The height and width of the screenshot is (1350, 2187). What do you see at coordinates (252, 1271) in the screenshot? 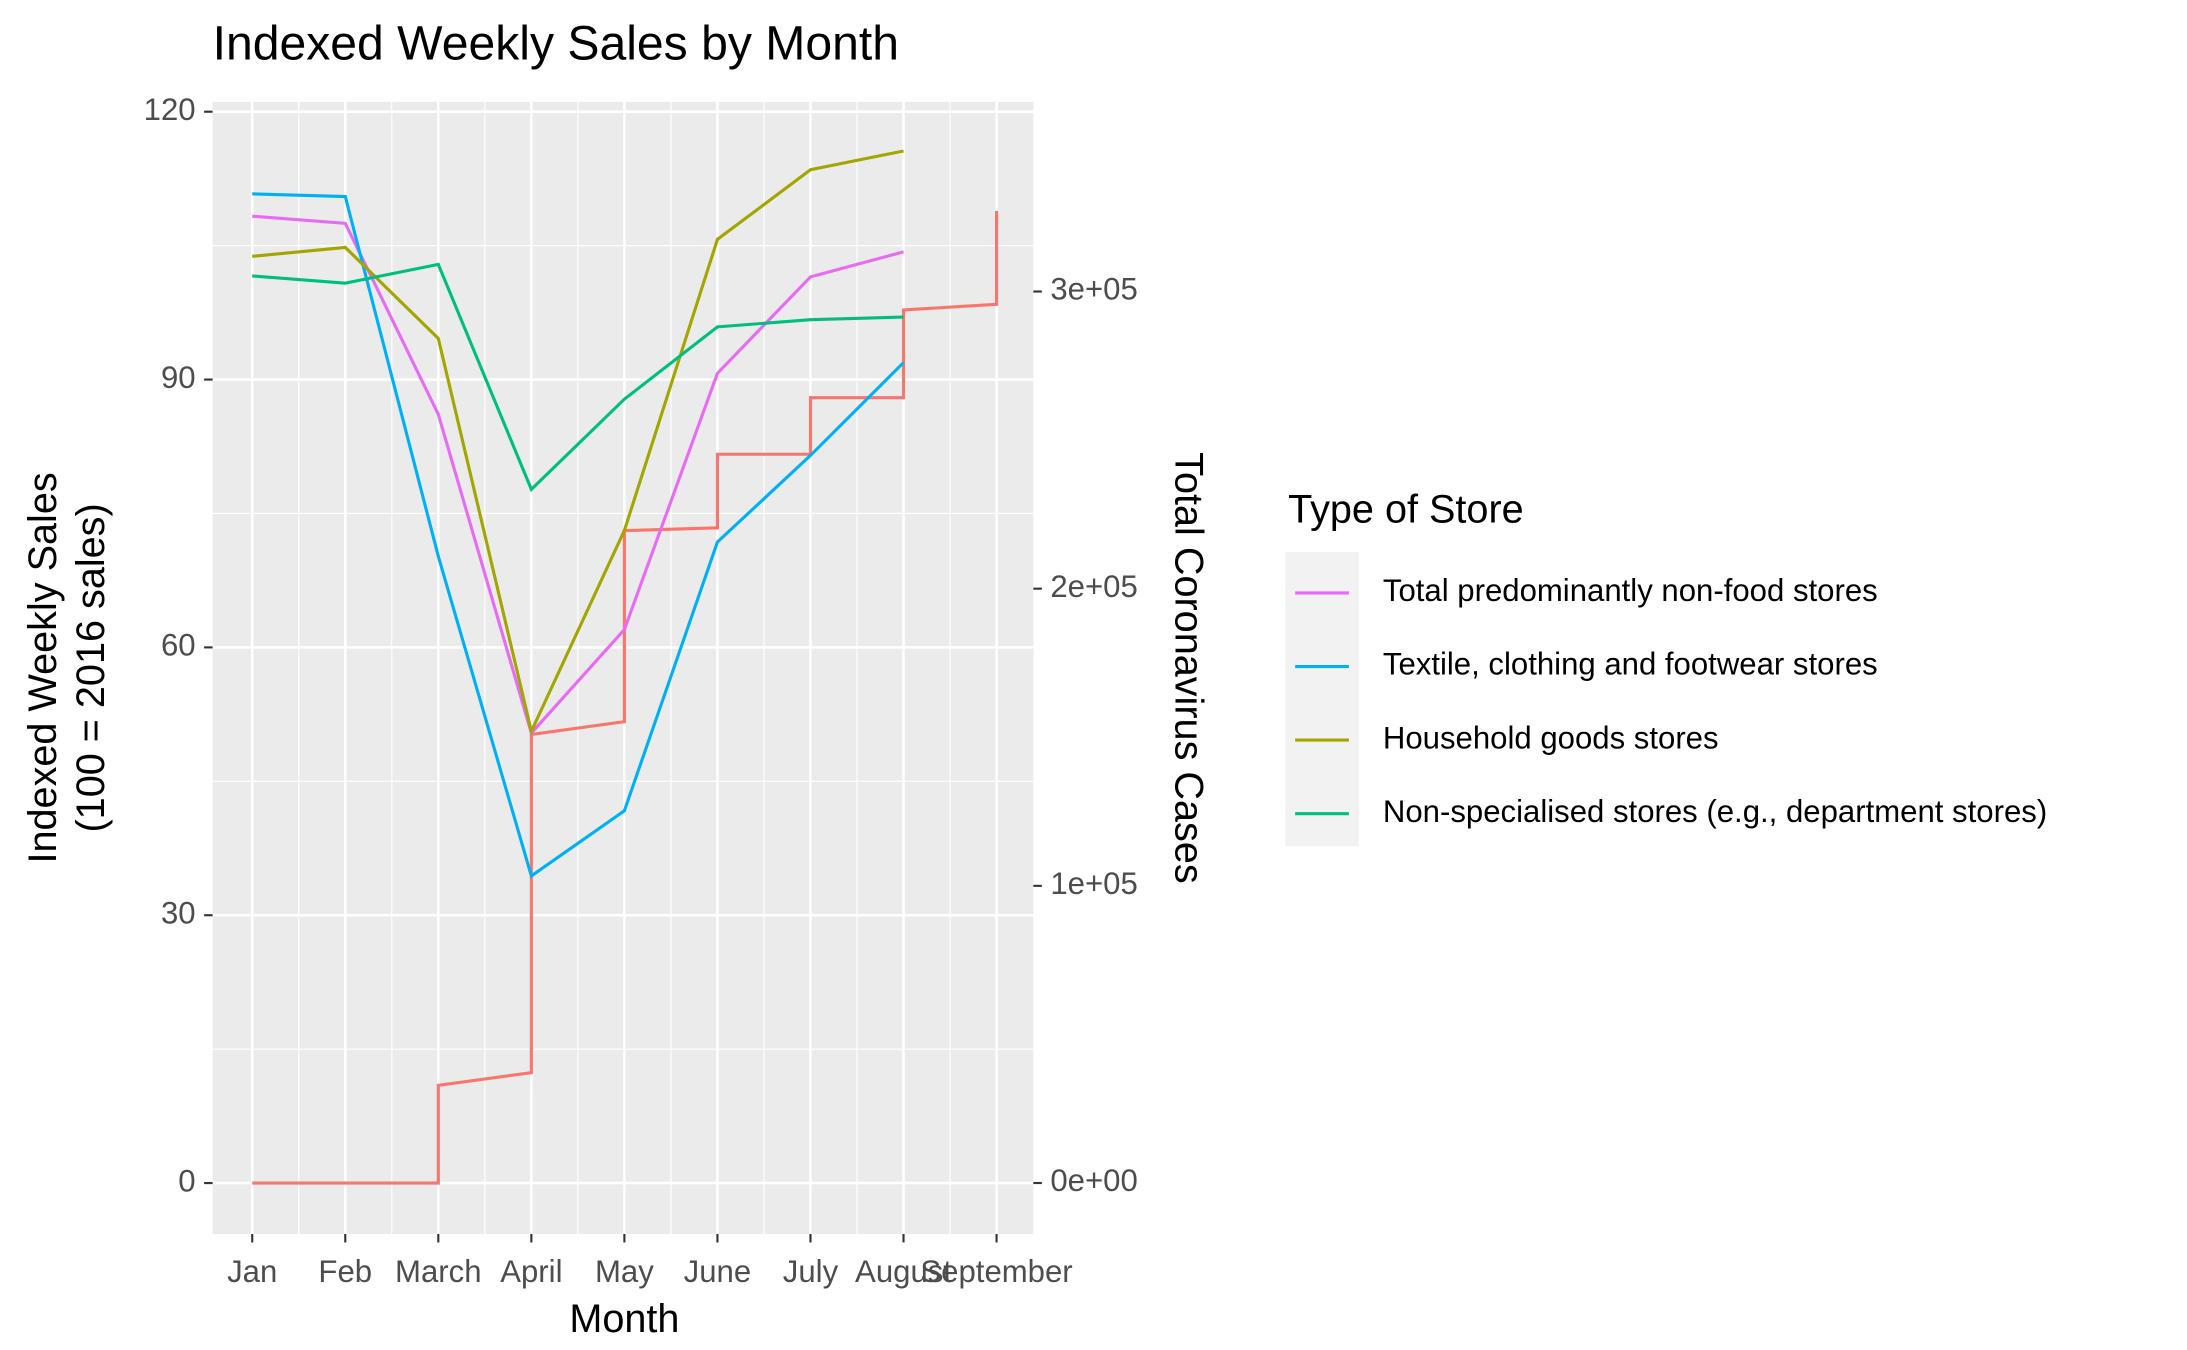
I see `x-tick-label: Jan` at bounding box center [252, 1271].